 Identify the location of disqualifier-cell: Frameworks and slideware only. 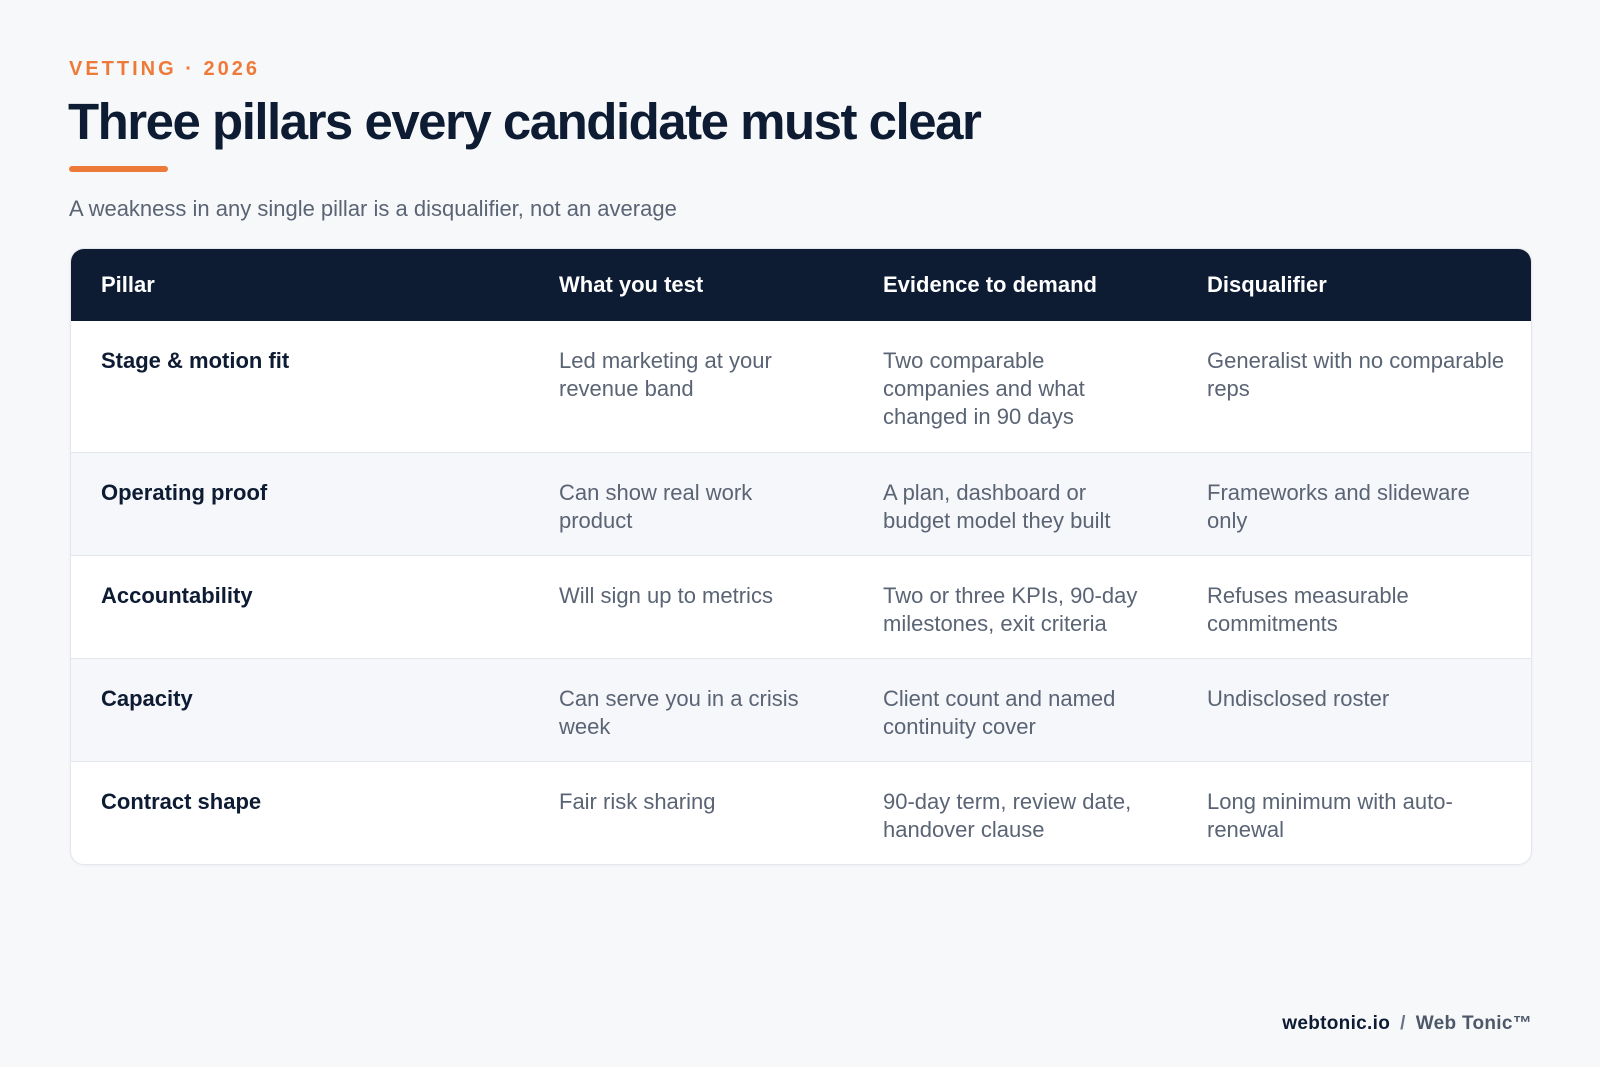
(1354, 503).